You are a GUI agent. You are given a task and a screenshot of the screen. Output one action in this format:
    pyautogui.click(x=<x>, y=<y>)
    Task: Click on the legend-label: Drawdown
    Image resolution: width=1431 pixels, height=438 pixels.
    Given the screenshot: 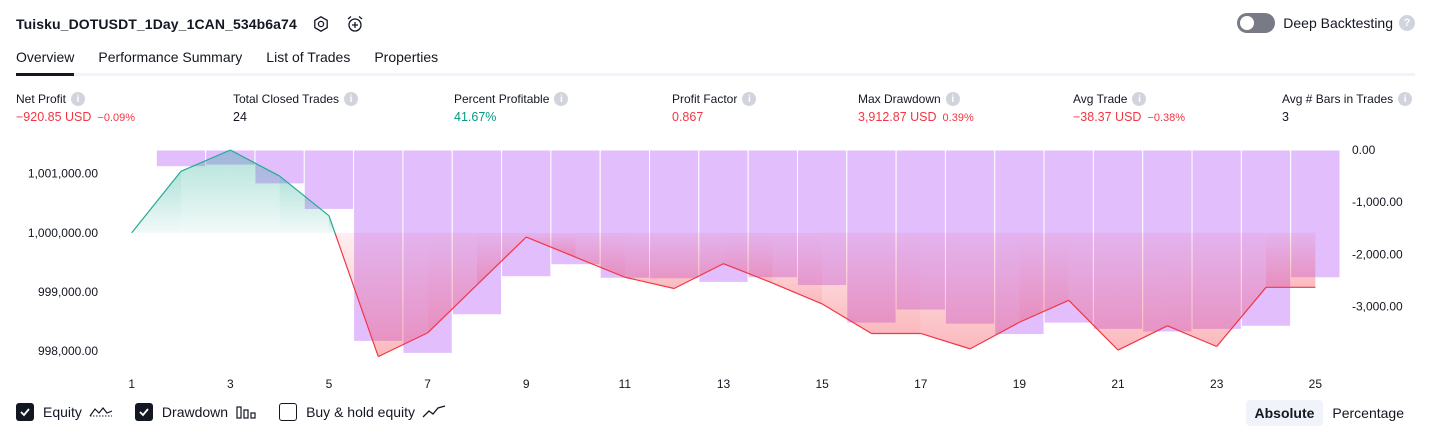 What is the action you would take?
    pyautogui.click(x=195, y=412)
    